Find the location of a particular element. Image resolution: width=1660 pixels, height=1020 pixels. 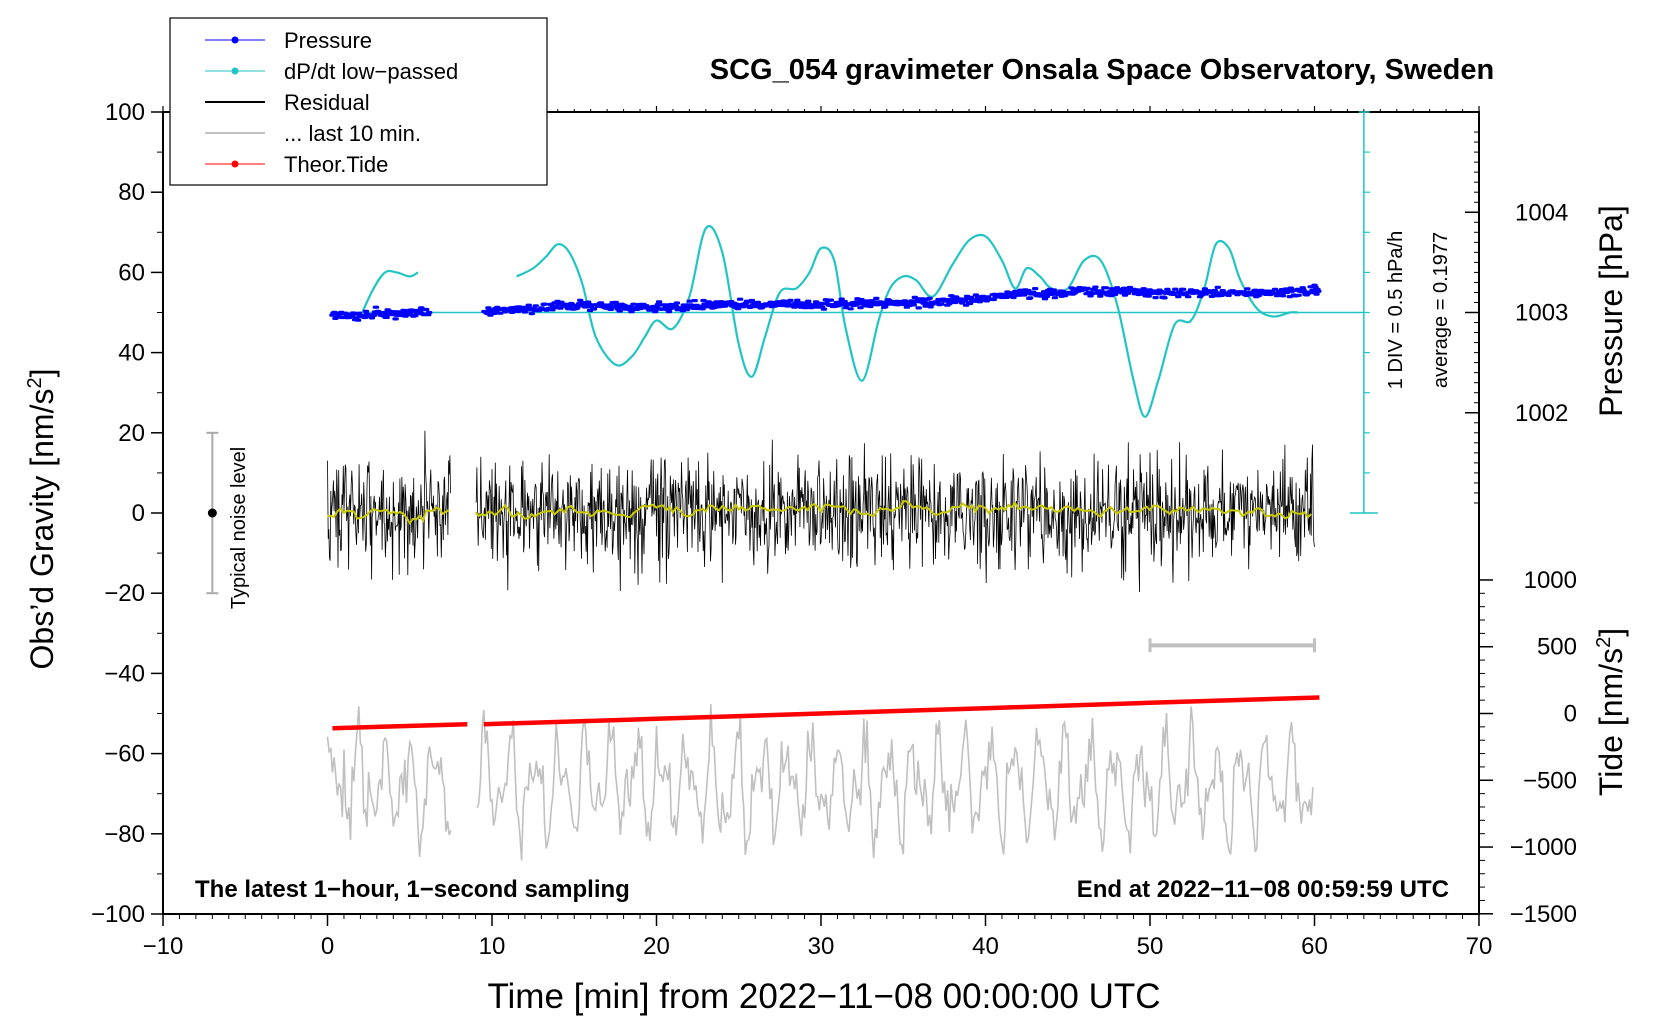

series-pressure-points is located at coordinates (825, 302).